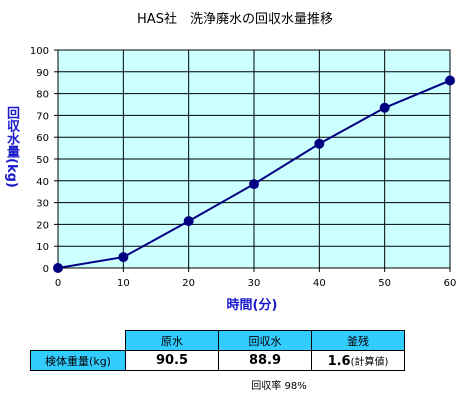 The width and height of the screenshot is (470, 406). What do you see at coordinates (384, 283) in the screenshot?
I see `x-tick-label: 50` at bounding box center [384, 283].